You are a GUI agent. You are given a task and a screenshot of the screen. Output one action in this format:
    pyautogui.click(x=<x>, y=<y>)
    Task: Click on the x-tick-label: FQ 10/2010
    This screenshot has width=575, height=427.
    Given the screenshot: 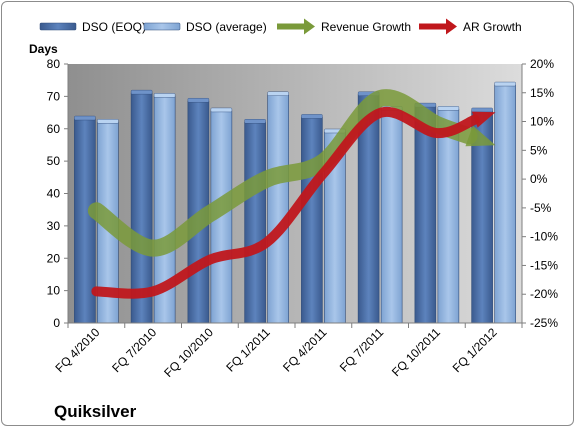 What is the action you would take?
    pyautogui.click(x=188, y=352)
    